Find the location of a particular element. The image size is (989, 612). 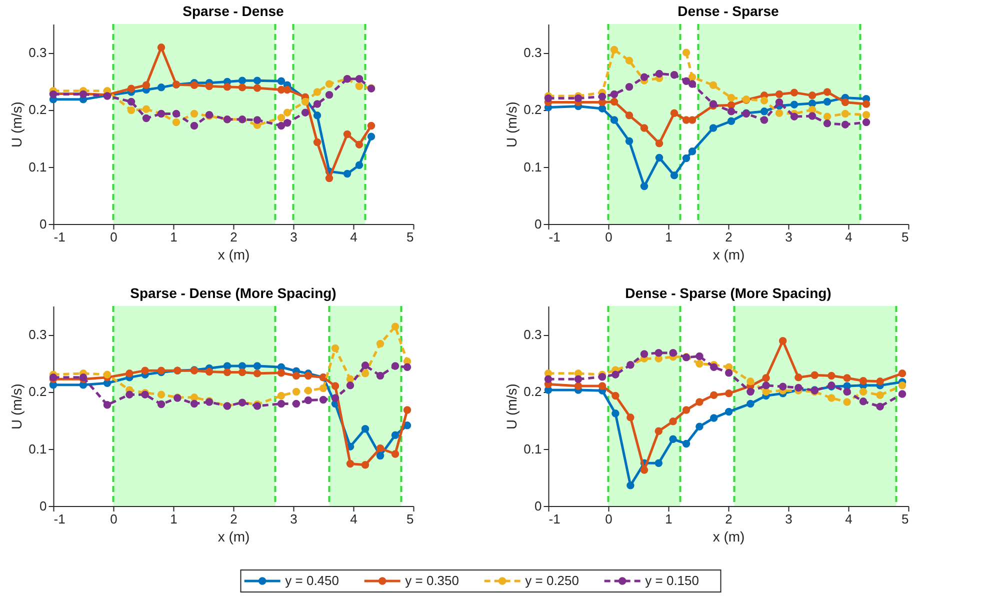

y-tick-label: 0 is located at coordinates (43, 224).